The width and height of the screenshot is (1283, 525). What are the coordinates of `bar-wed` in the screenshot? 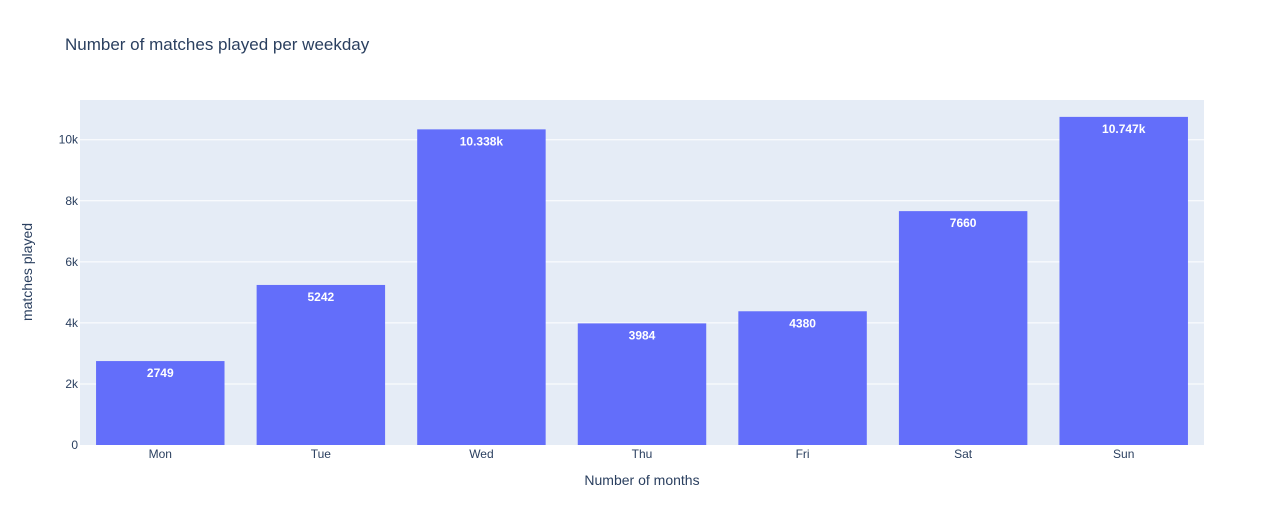 It's located at (481, 287).